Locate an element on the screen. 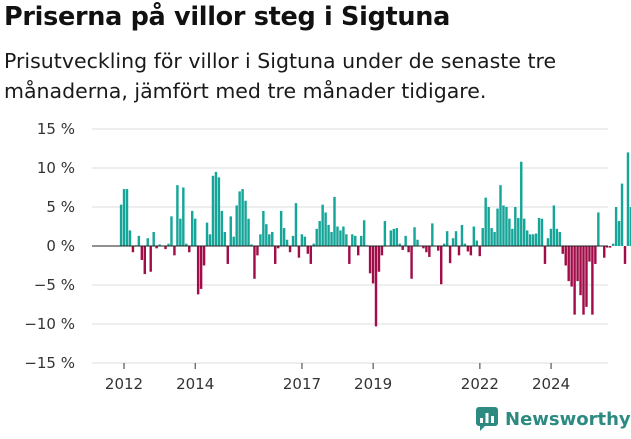  chart-title: Priserna på villor steg i Sigtuna is located at coordinates (227, 17).